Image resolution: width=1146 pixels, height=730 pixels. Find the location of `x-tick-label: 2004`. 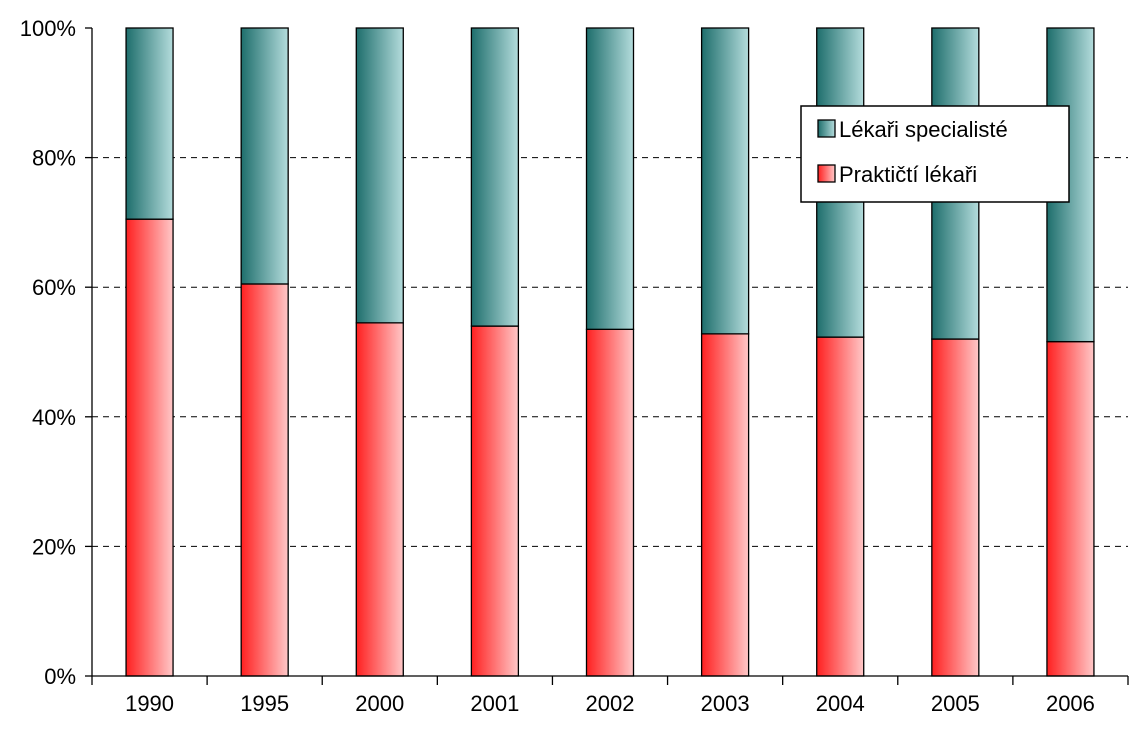

x-tick-label: 2004 is located at coordinates (840, 703).